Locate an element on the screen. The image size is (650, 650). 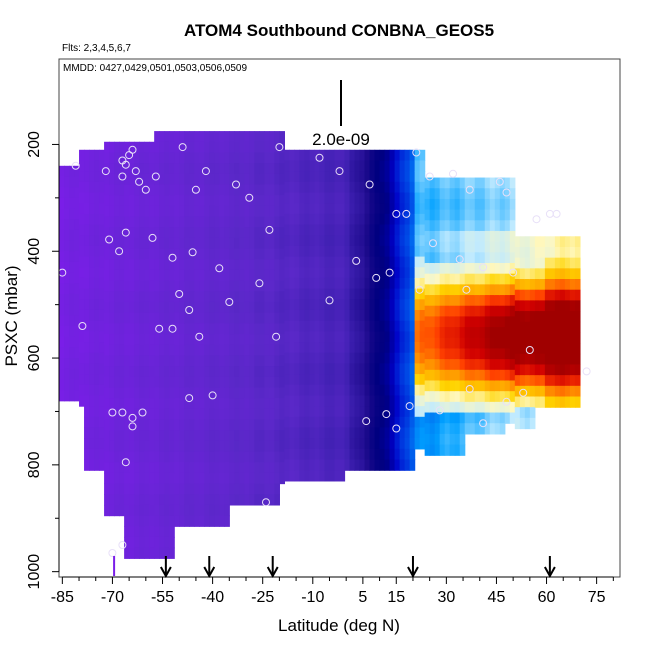
observation-point is located at coordinates (125, 462).